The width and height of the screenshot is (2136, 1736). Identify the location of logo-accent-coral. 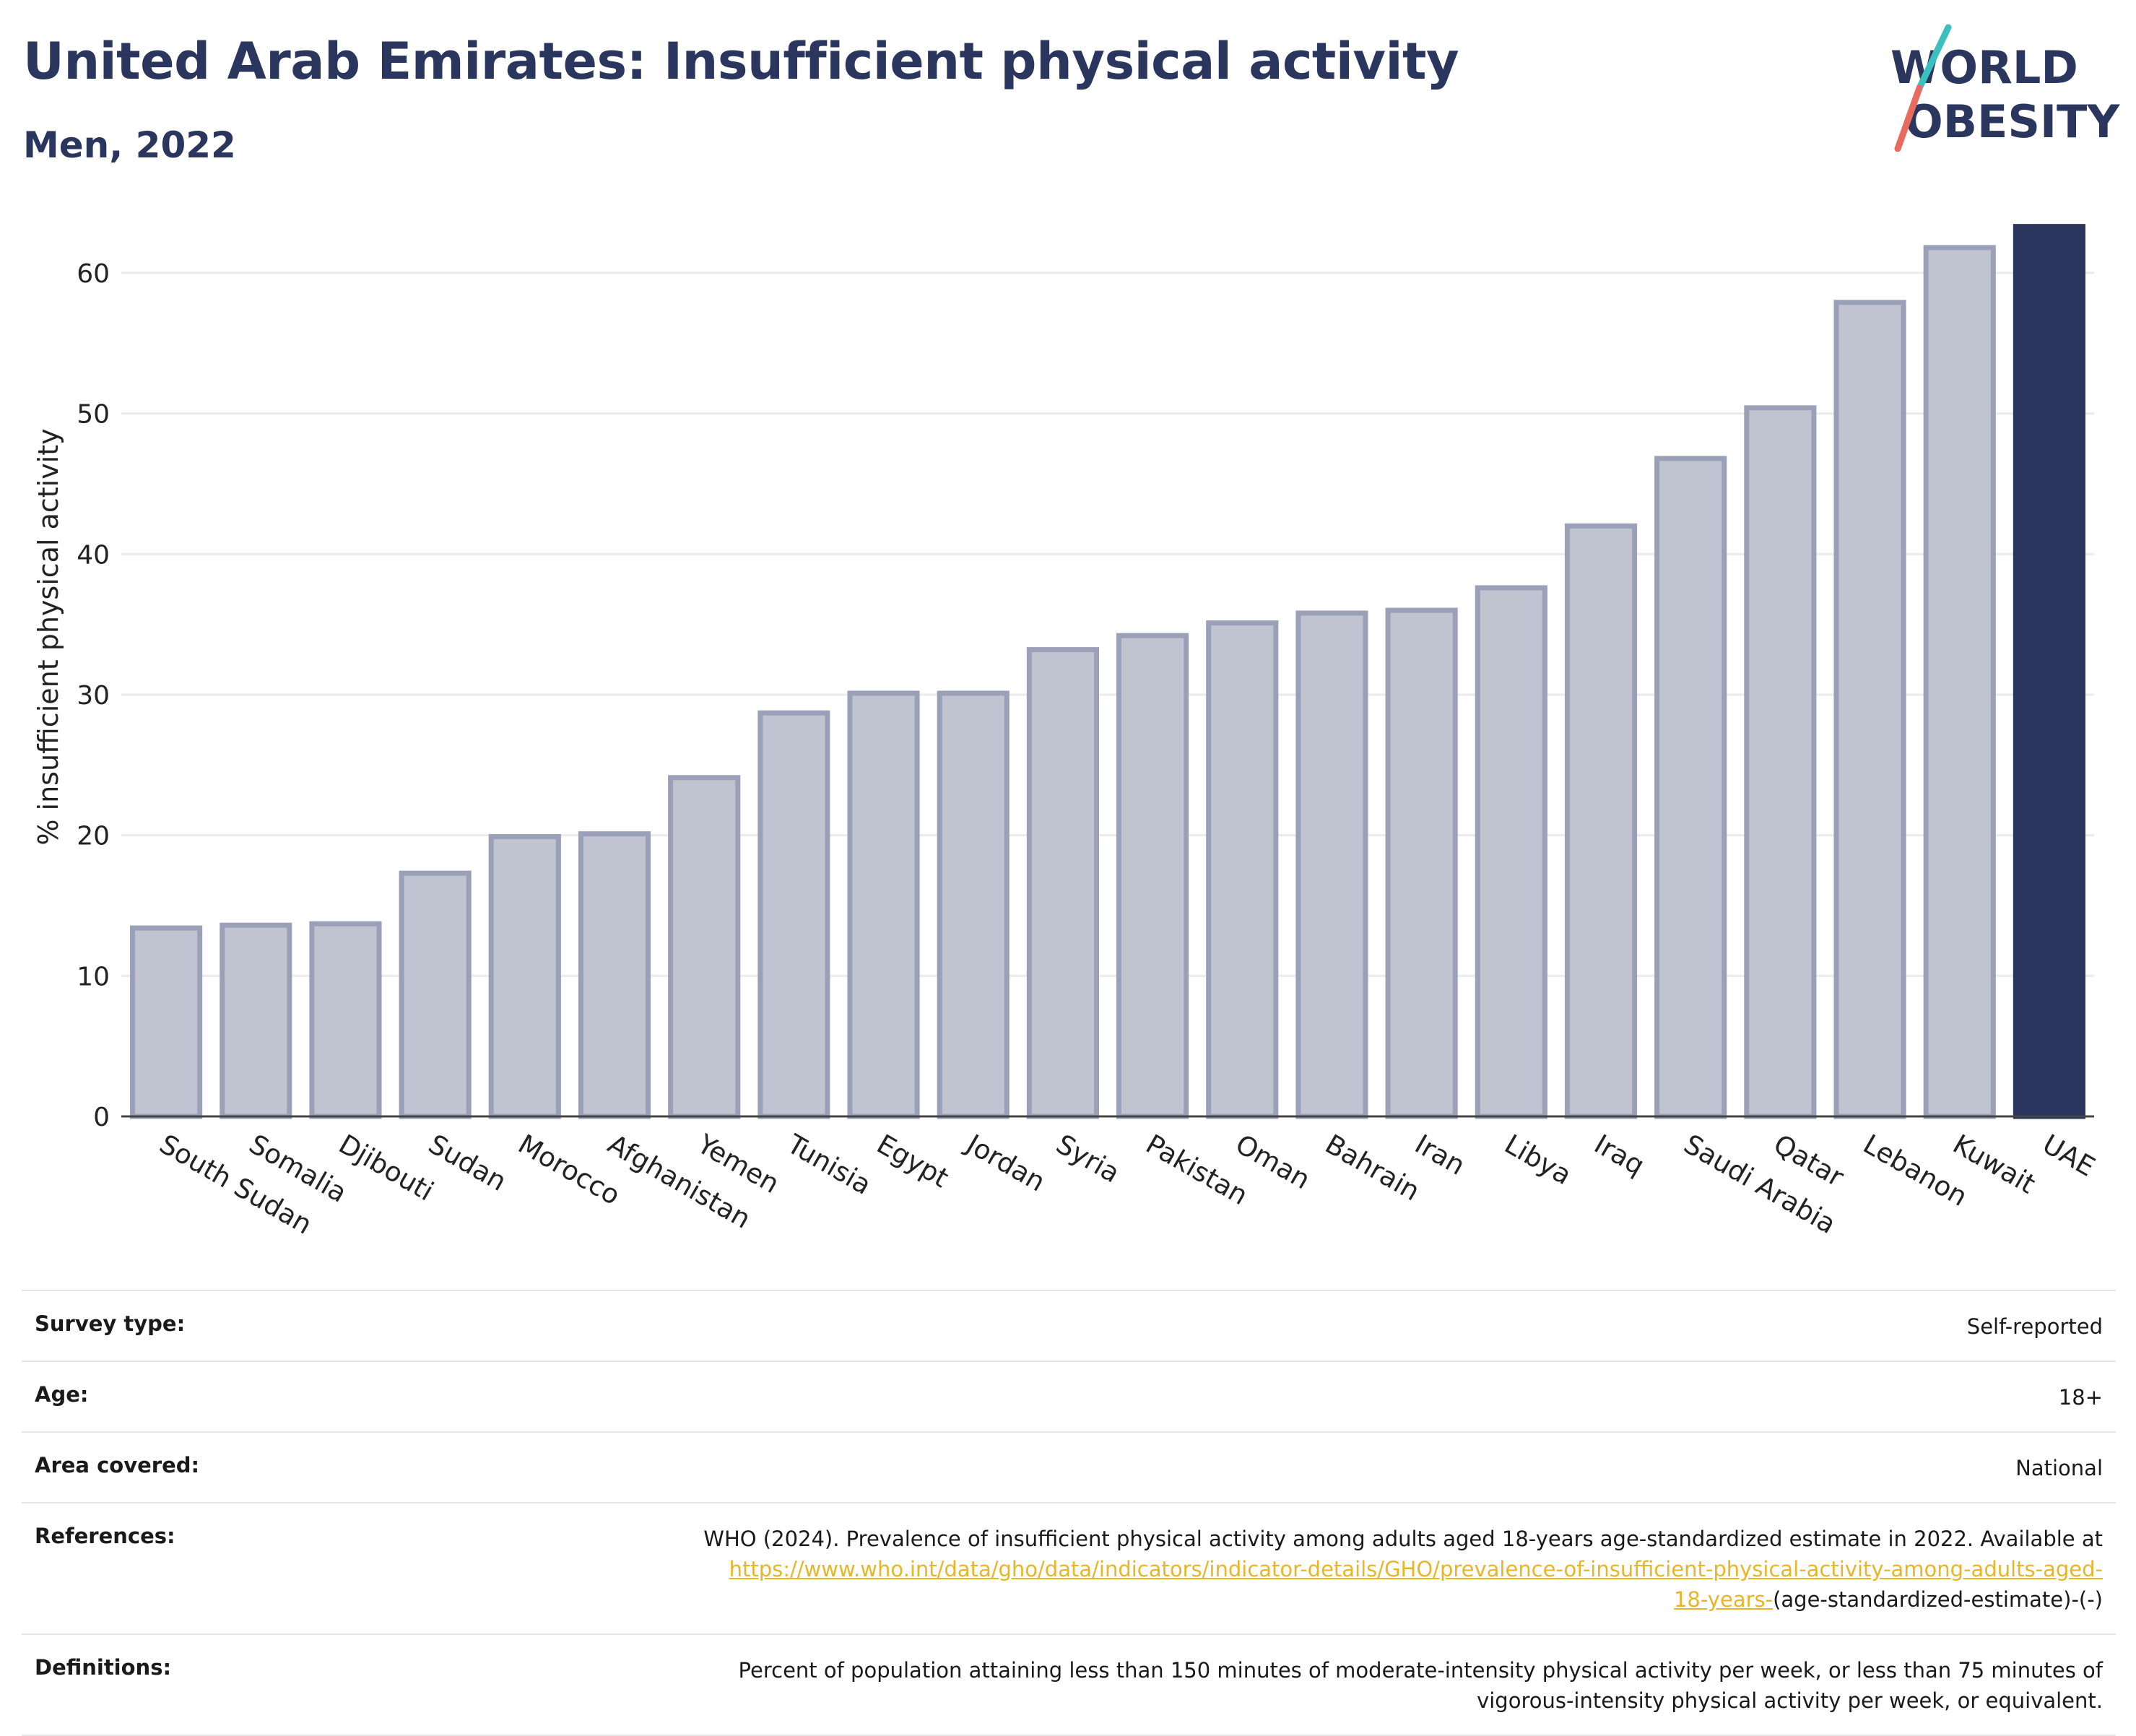
(1909, 118).